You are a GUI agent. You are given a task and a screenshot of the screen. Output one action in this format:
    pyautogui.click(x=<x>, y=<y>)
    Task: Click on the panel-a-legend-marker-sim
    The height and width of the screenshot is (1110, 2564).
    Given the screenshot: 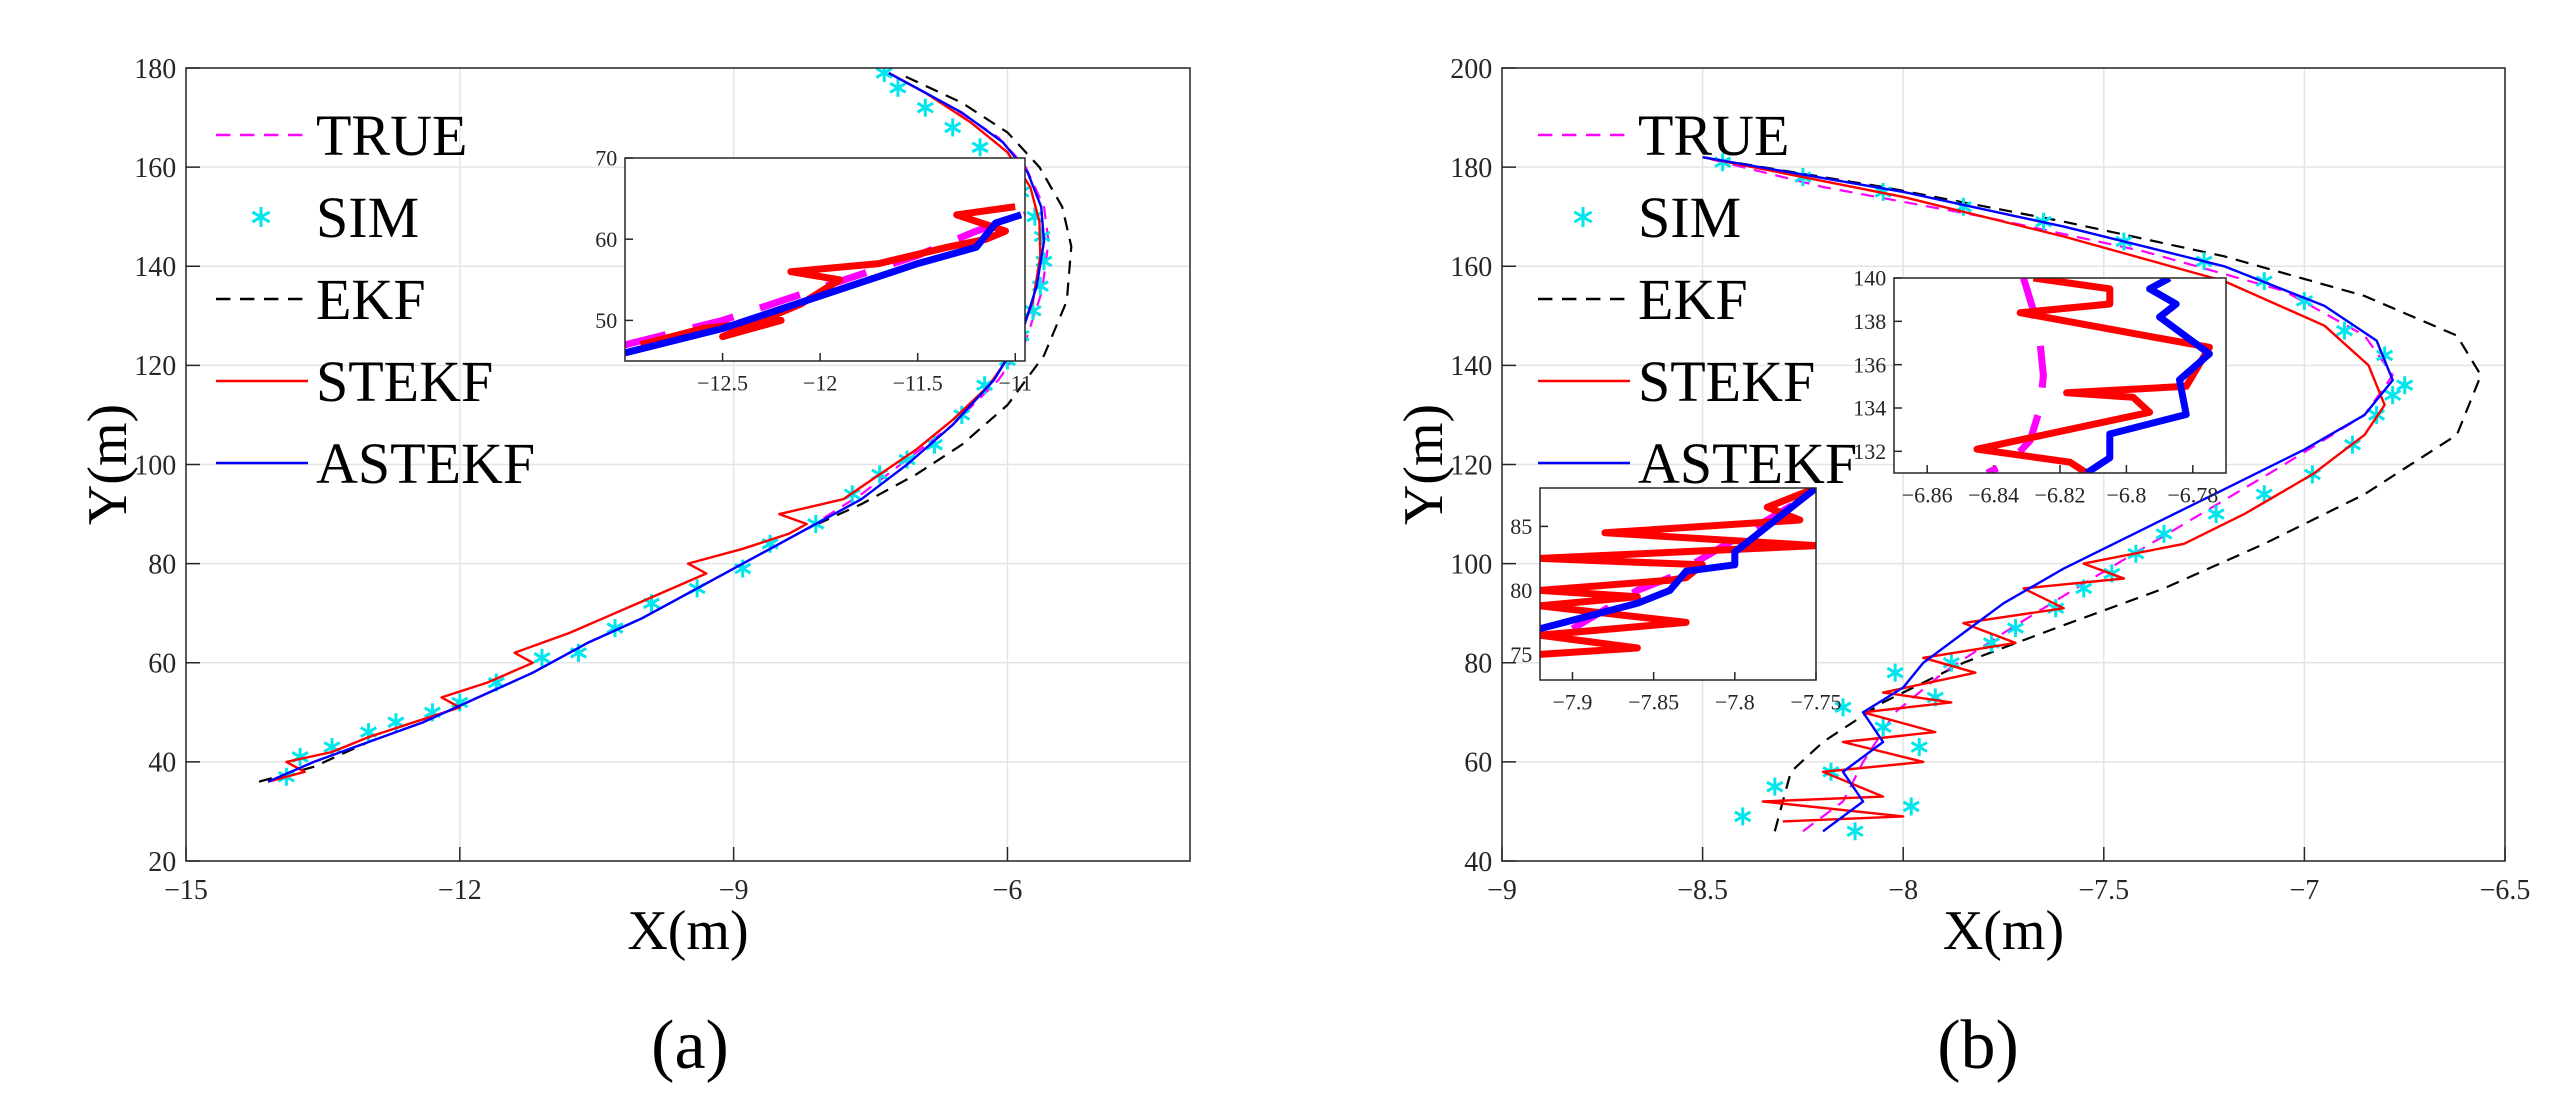 What is the action you would take?
    pyautogui.click(x=261, y=217)
    